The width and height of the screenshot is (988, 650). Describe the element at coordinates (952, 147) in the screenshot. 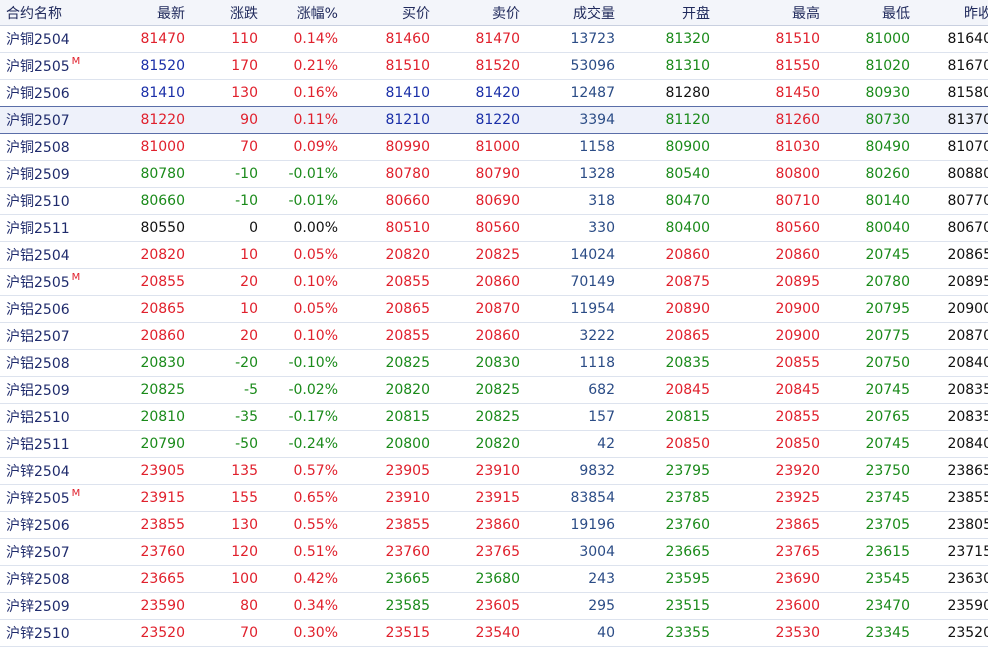

I see `cell-prev-close: 81070` at that location.